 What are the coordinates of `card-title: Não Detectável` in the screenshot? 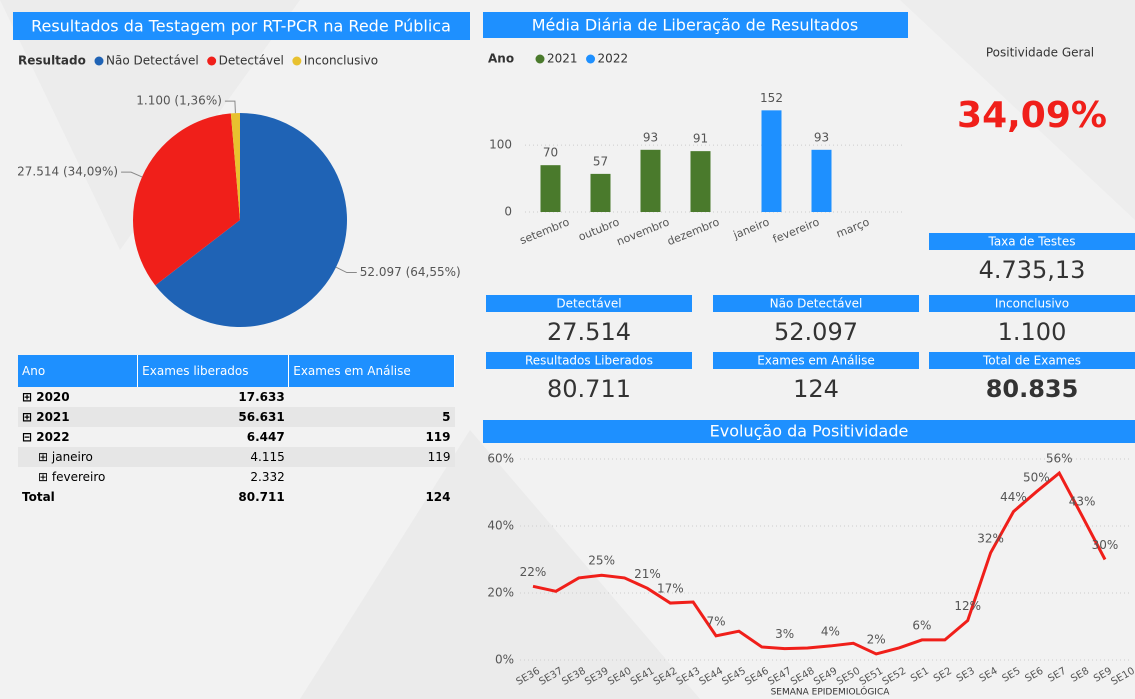 It's located at (816, 304).